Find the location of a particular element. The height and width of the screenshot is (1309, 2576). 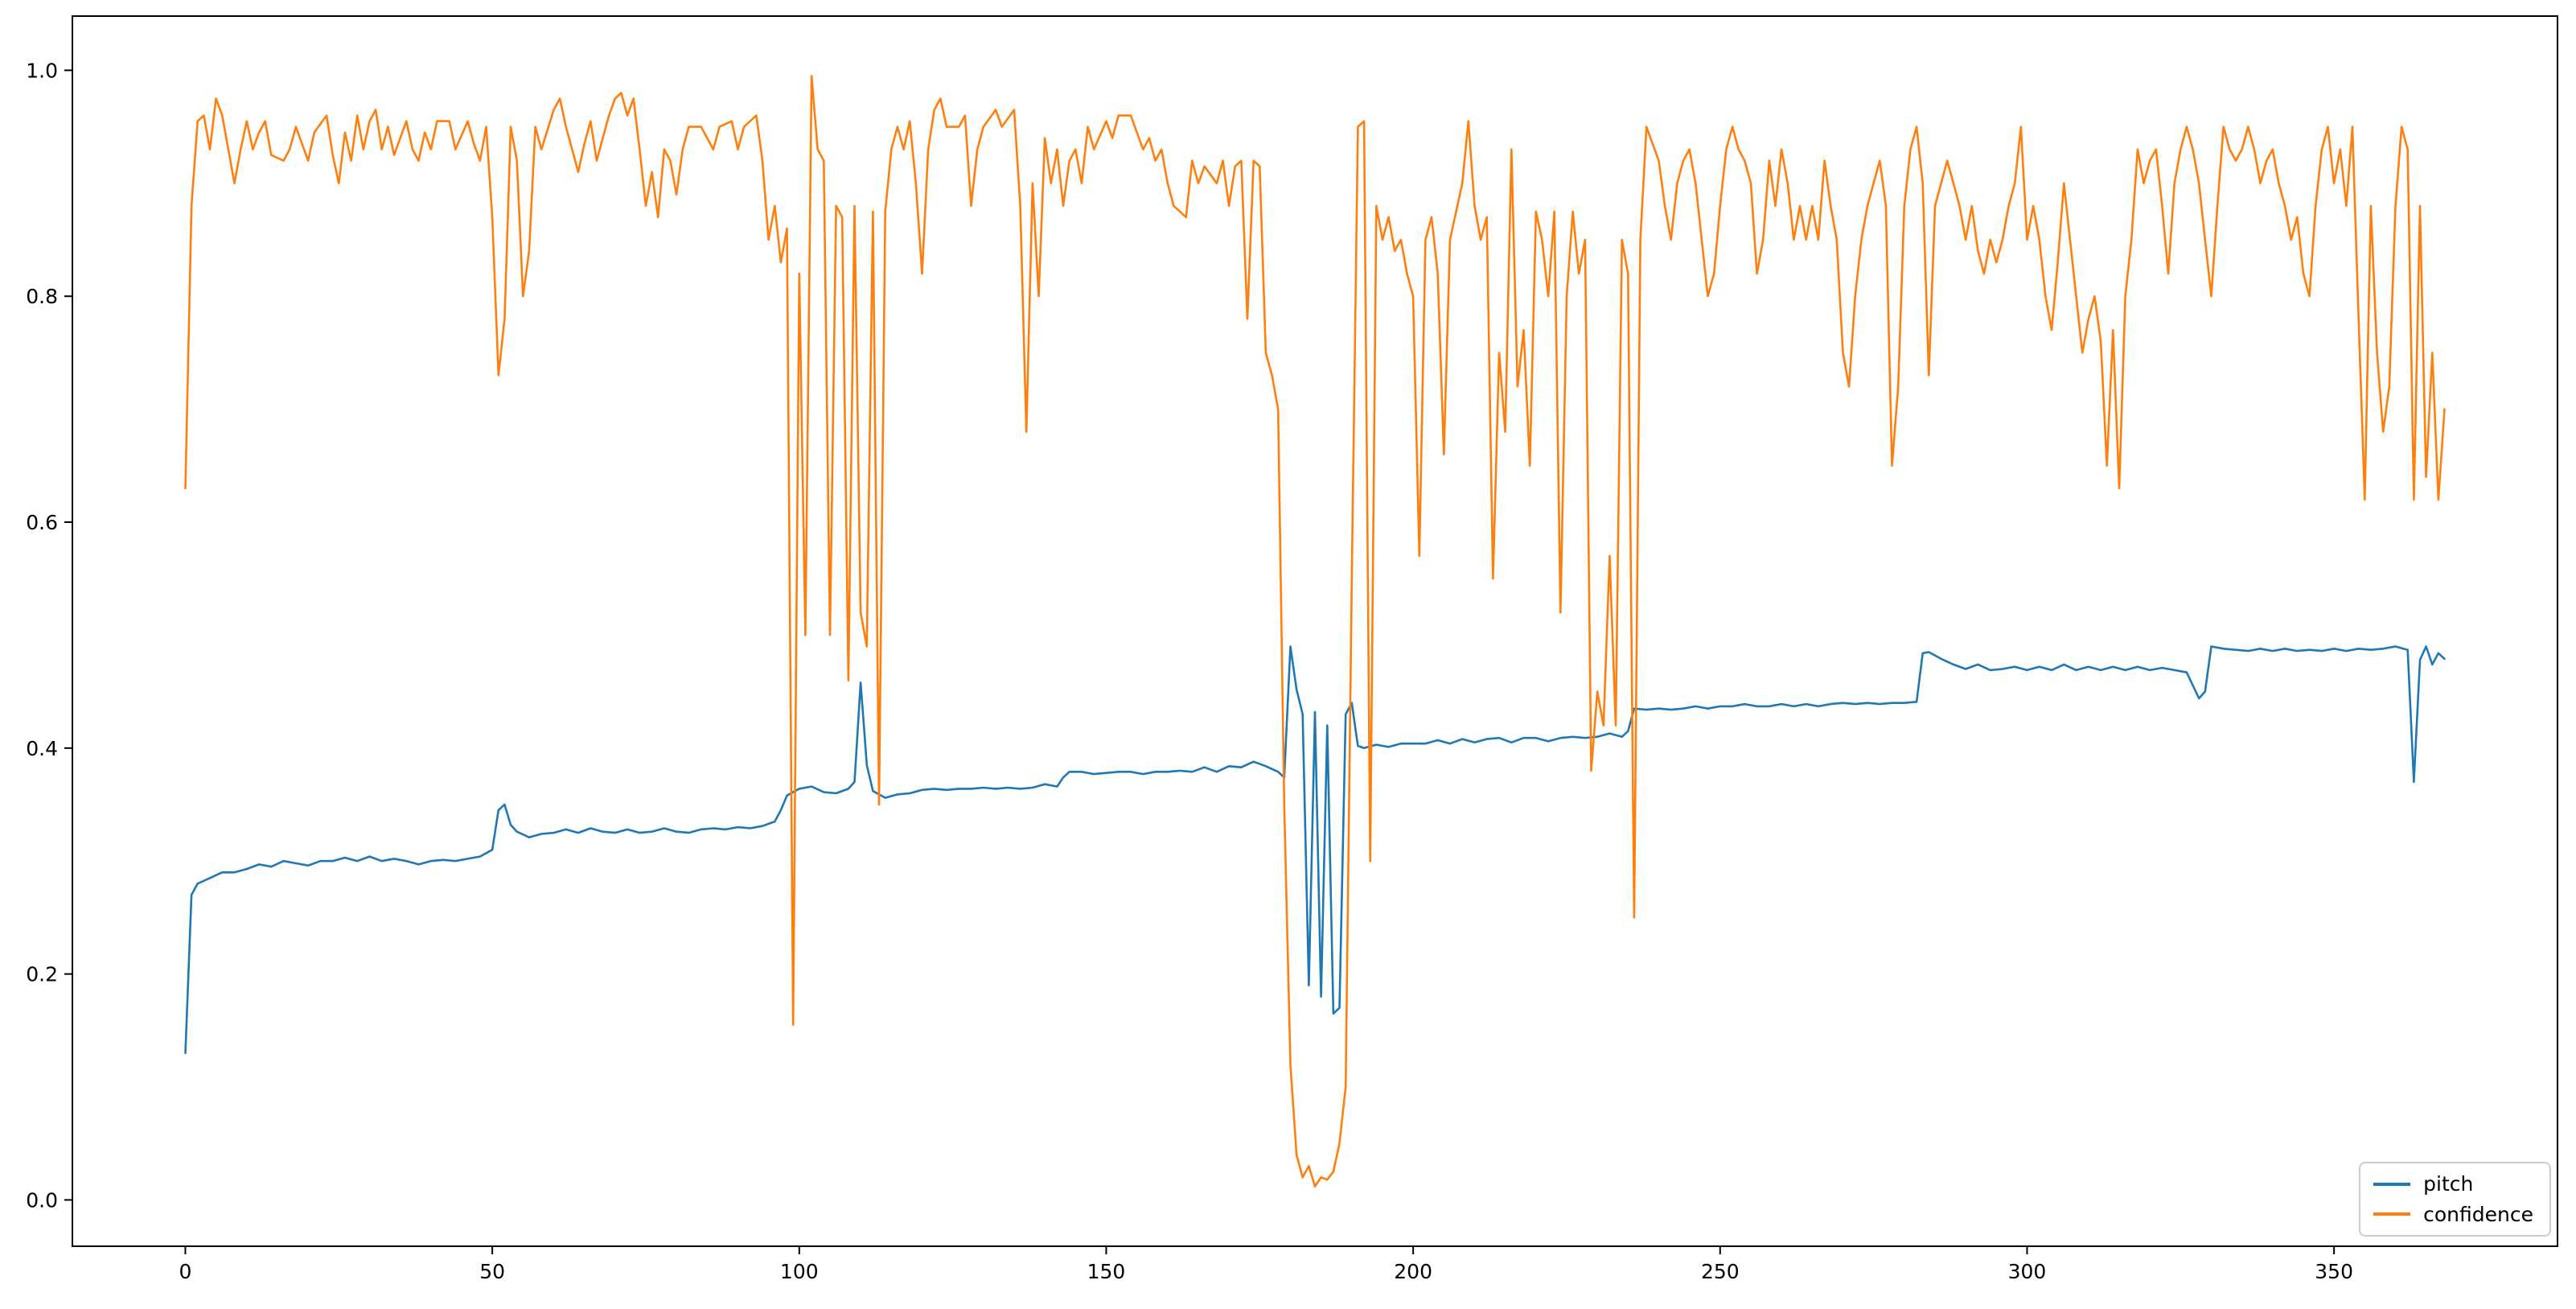

x-axis-tick-label: 350 is located at coordinates (2334, 1271).